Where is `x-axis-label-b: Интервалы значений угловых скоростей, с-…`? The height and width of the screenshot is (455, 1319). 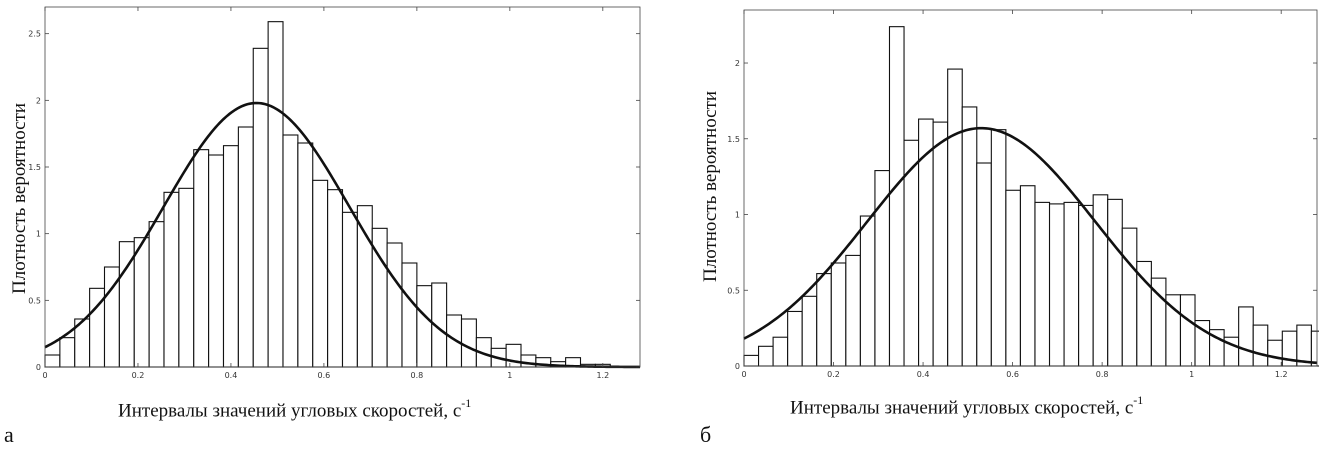 x-axis-label-b: Интервалы значений угловых скоростей, с-… is located at coordinates (967, 406).